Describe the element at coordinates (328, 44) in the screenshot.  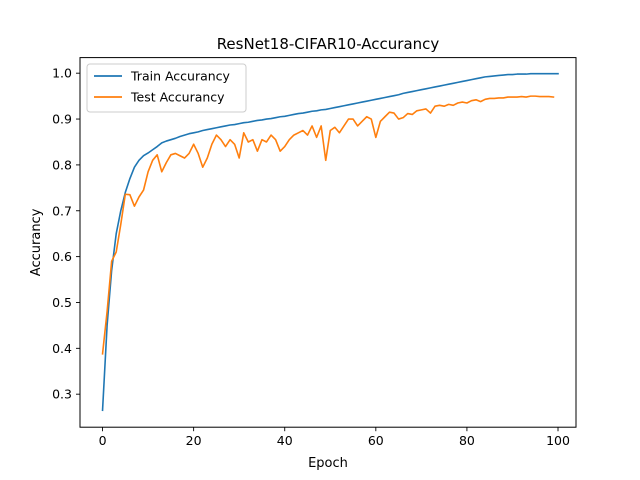
I see `chart-title: ResNet18-CIFAR10-Accurancy` at that location.